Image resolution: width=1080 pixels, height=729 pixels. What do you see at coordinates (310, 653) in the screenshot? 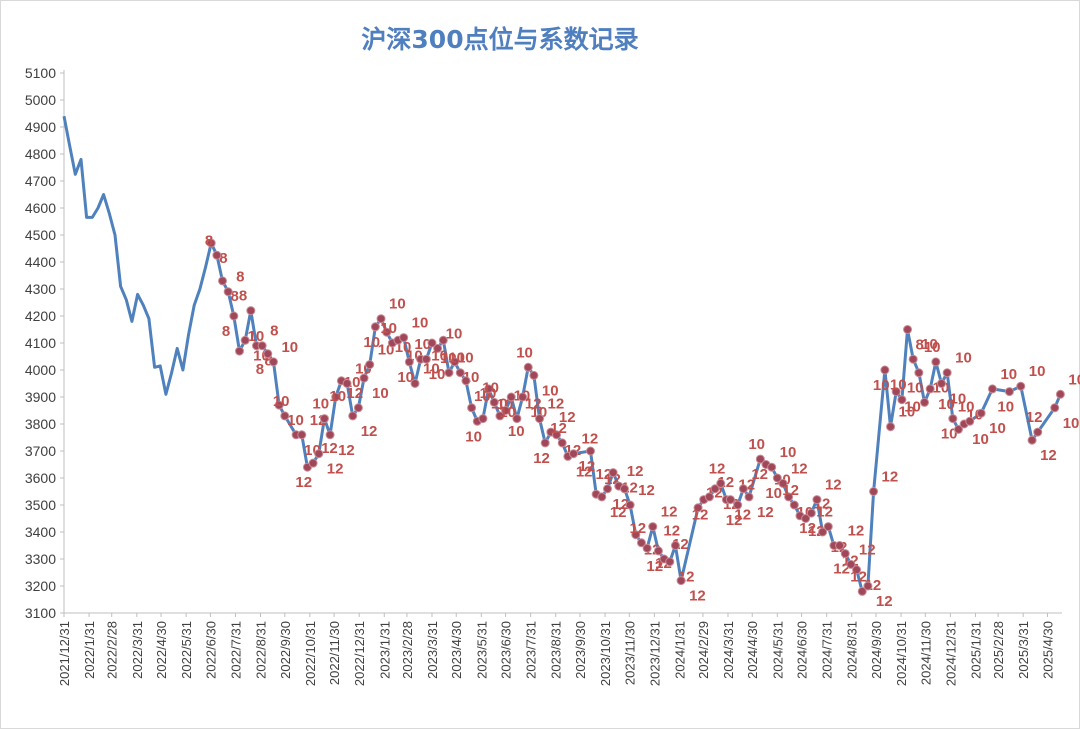
I see `x-tick-label: 2022/10/31` at bounding box center [310, 653].